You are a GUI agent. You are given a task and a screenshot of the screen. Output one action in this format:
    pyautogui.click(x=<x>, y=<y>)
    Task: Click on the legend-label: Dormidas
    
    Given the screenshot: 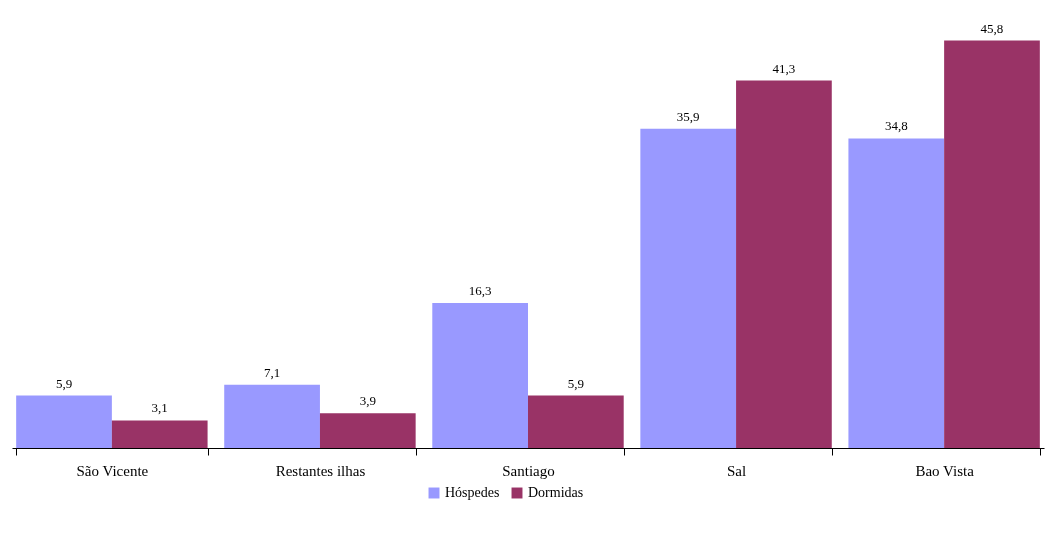 What is the action you would take?
    pyautogui.click(x=556, y=492)
    